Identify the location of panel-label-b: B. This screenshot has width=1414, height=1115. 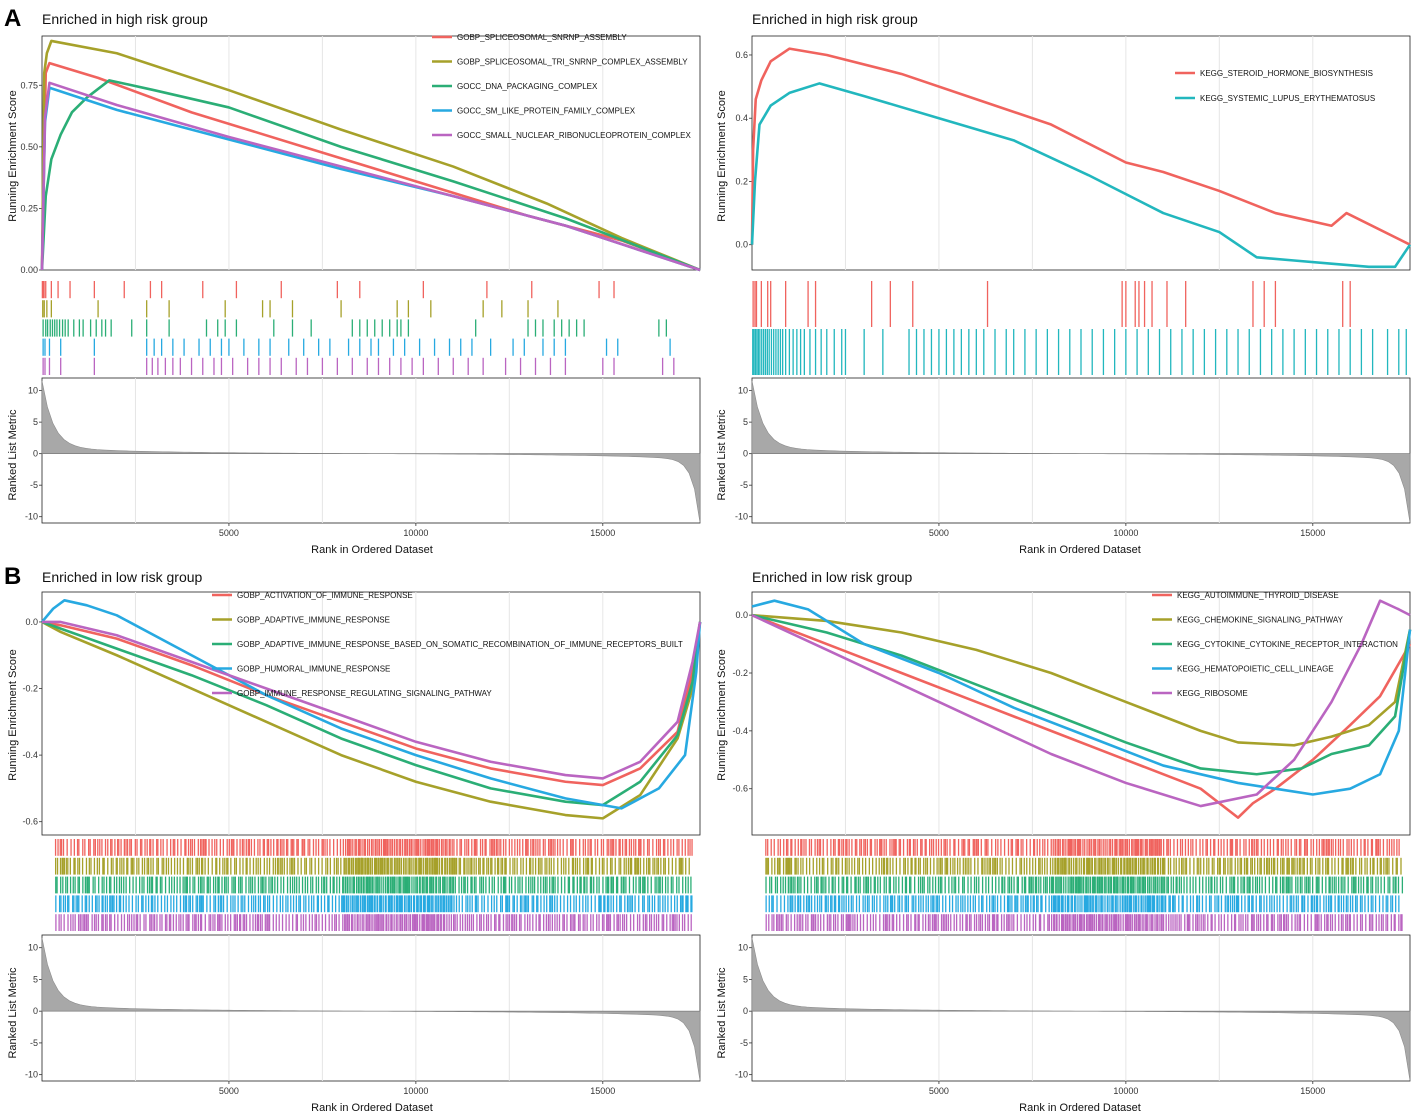
(12, 576).